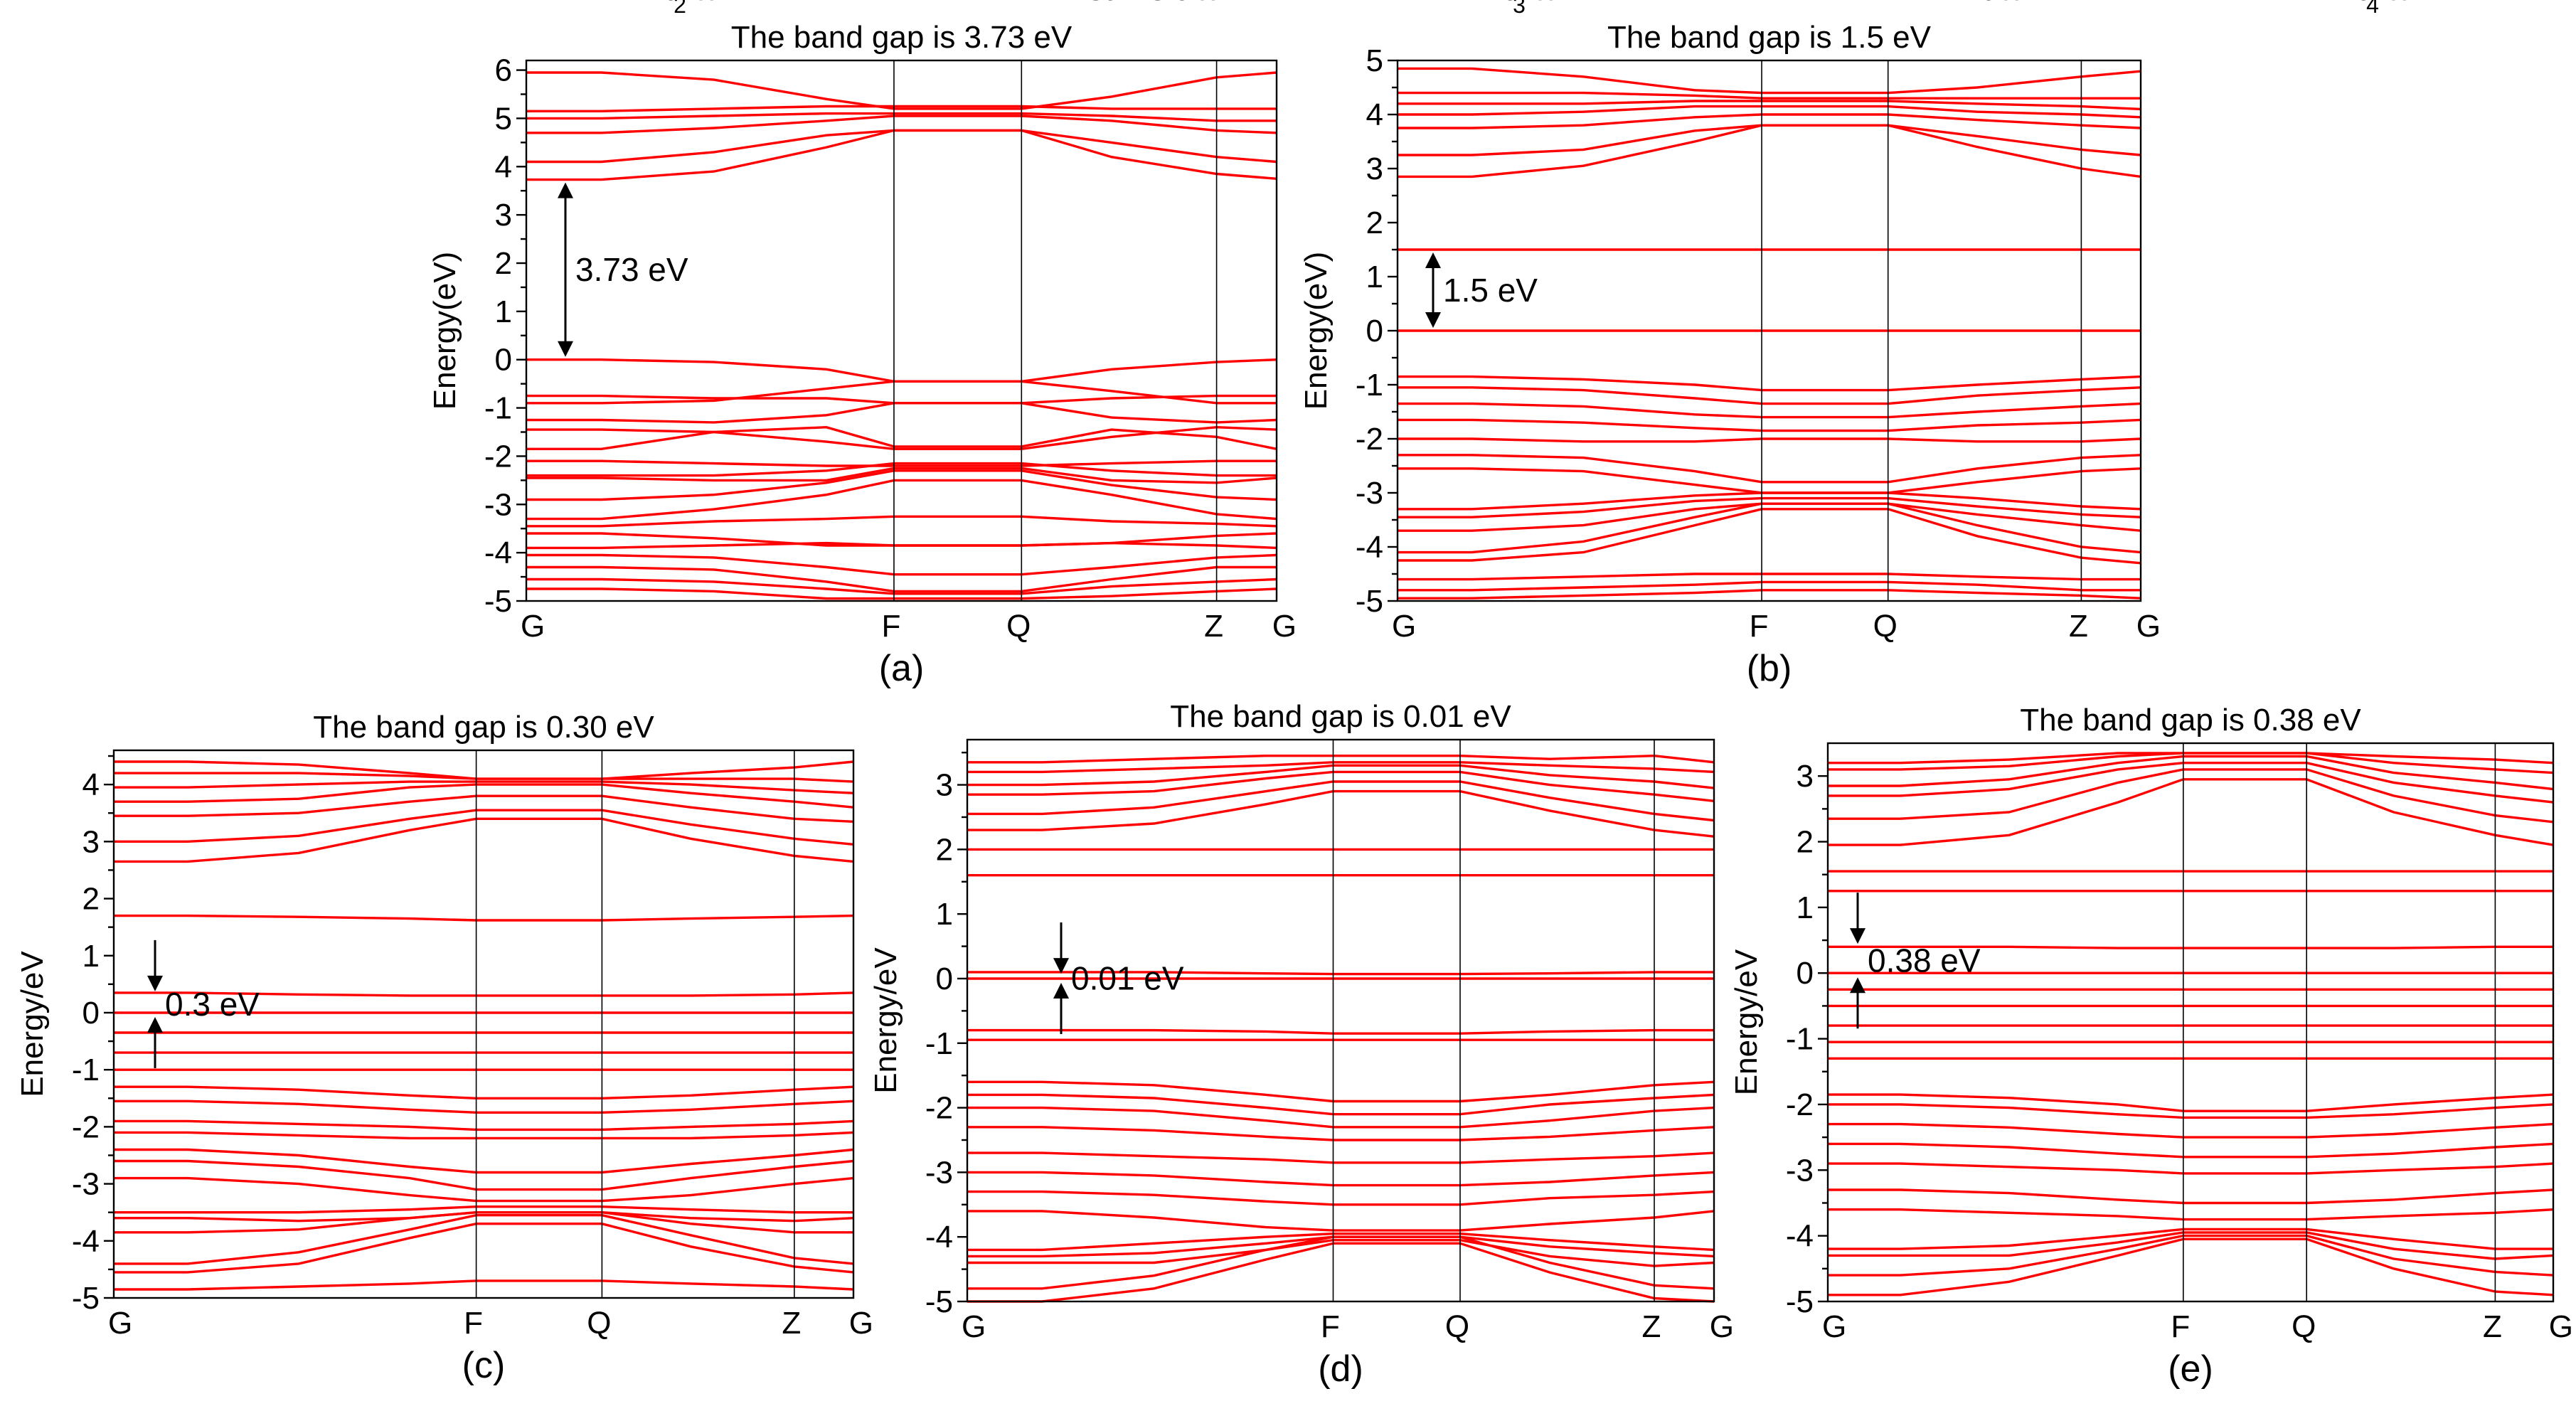 The width and height of the screenshot is (2576, 1411). Describe the element at coordinates (1118, 978) in the screenshot. I see `gap-annotation: 0.01 eV` at that location.